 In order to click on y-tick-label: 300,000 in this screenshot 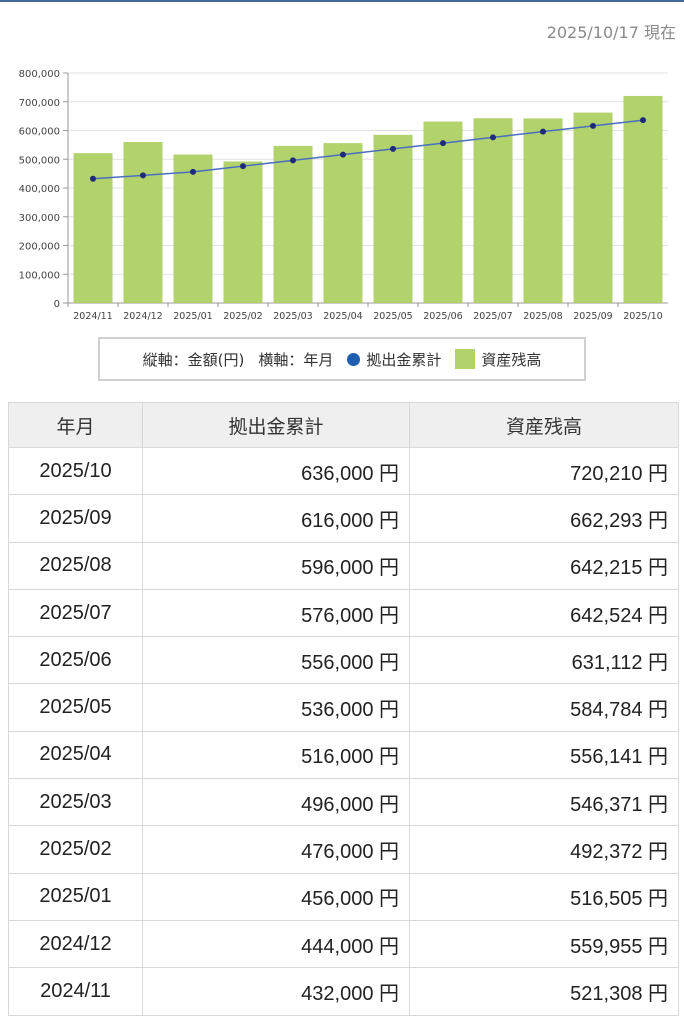, I will do `click(39, 218)`.